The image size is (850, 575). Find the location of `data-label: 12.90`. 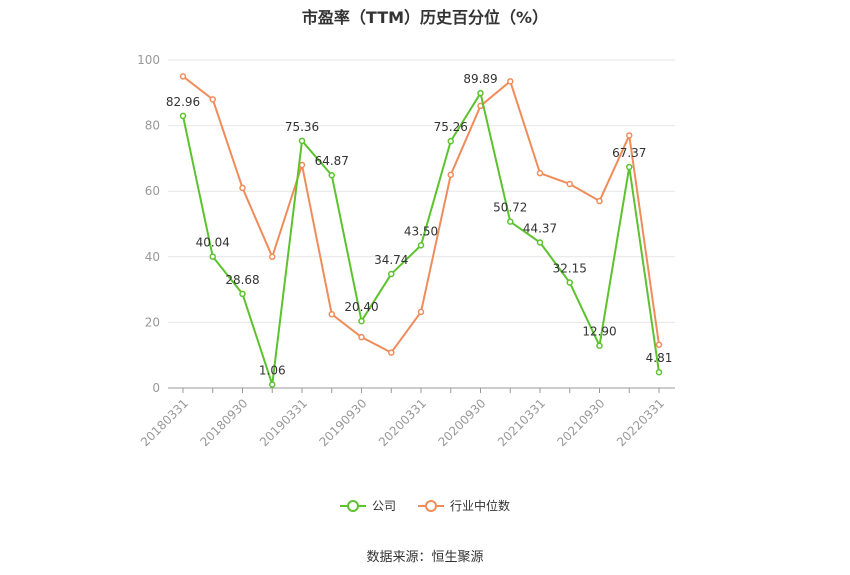

data-label: 12.90 is located at coordinates (599, 332).